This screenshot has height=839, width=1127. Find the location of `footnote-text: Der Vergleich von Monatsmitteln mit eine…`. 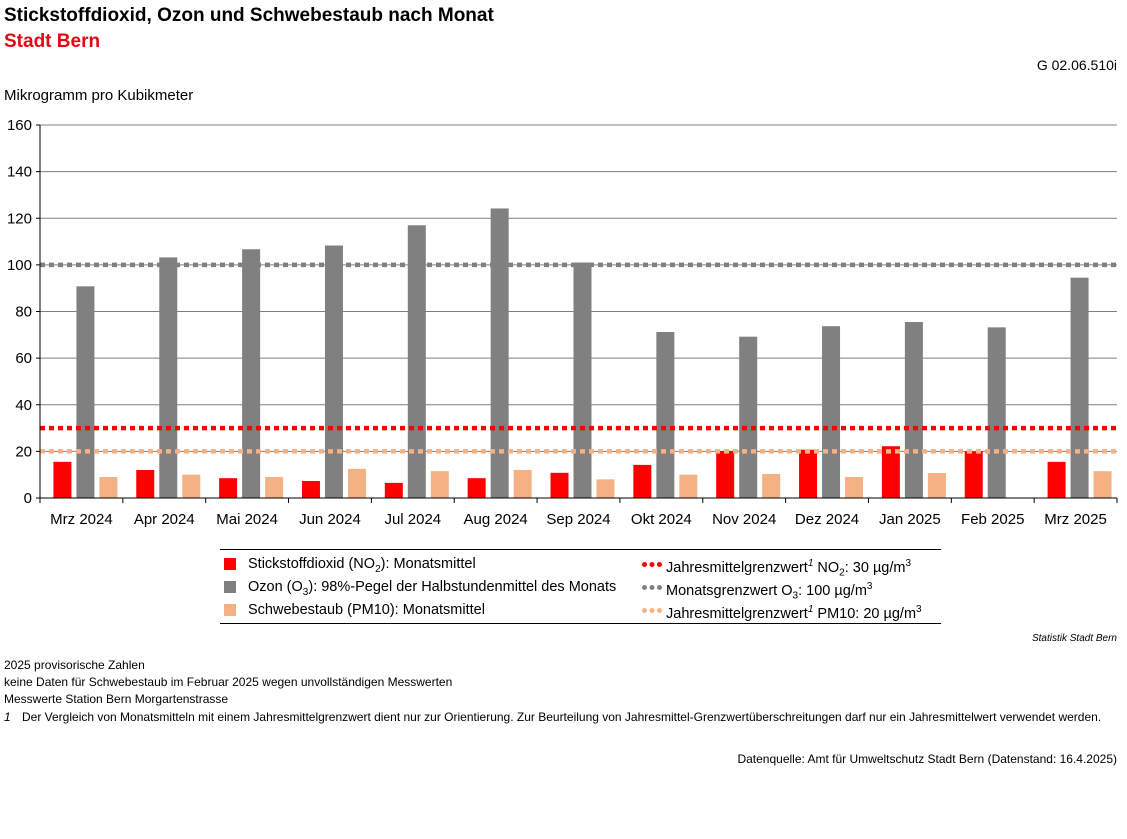

footnote-text: Der Vergleich von Monatsmitteln mit eine… is located at coordinates (562, 717).